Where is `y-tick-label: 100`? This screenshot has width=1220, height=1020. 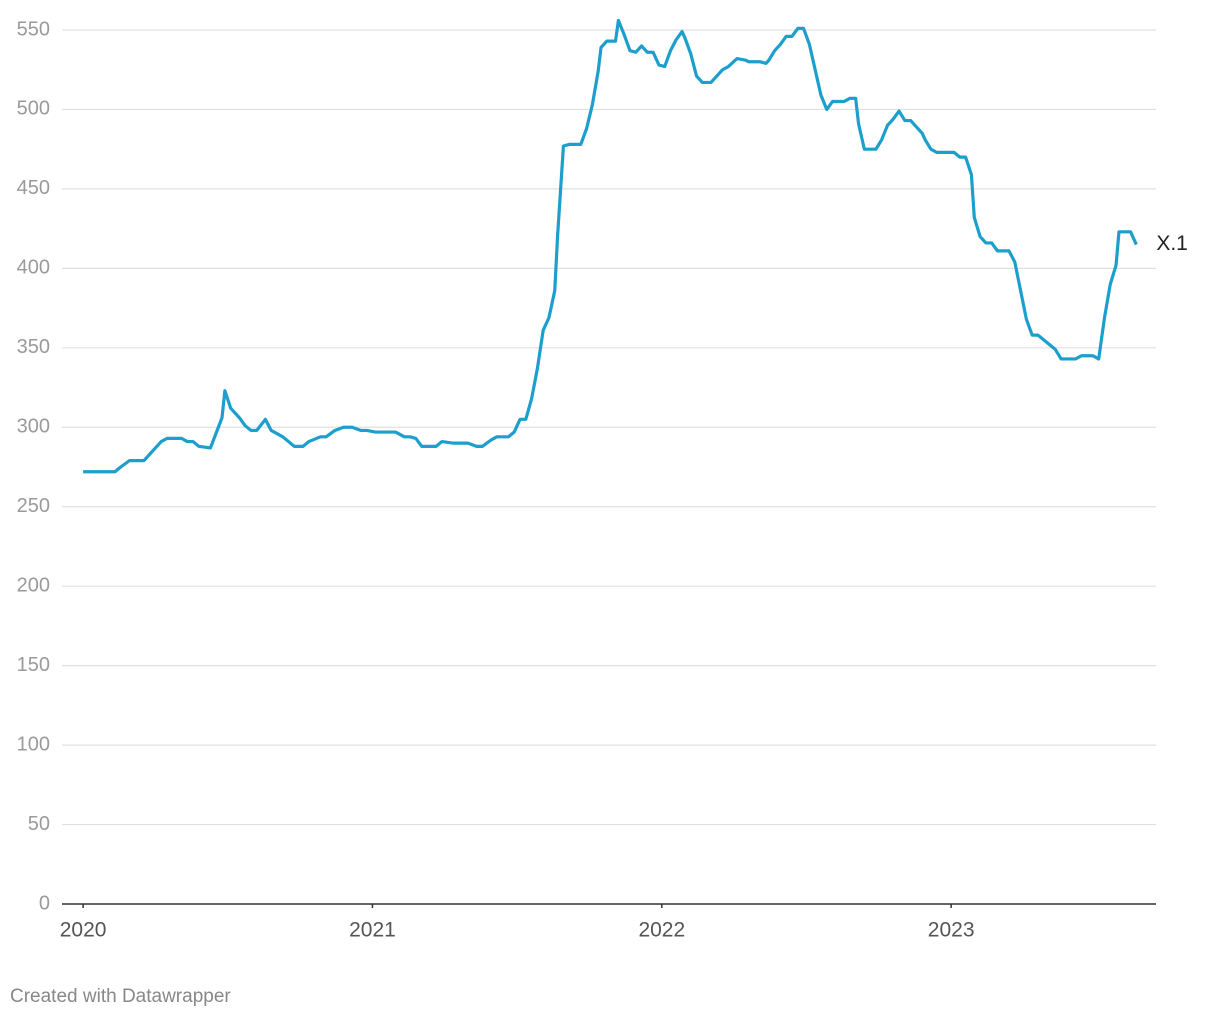
y-tick-label: 100 is located at coordinates (33, 744).